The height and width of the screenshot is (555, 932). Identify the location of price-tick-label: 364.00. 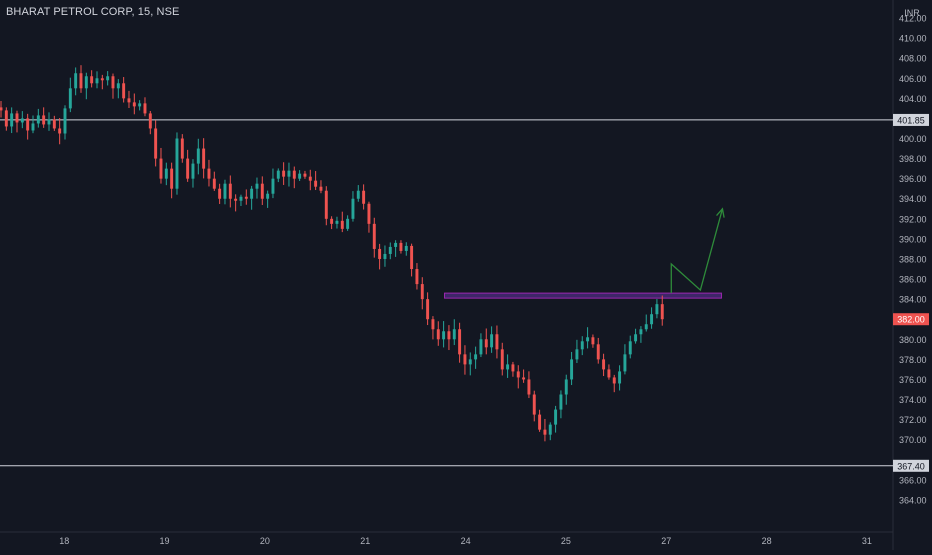
(913, 500).